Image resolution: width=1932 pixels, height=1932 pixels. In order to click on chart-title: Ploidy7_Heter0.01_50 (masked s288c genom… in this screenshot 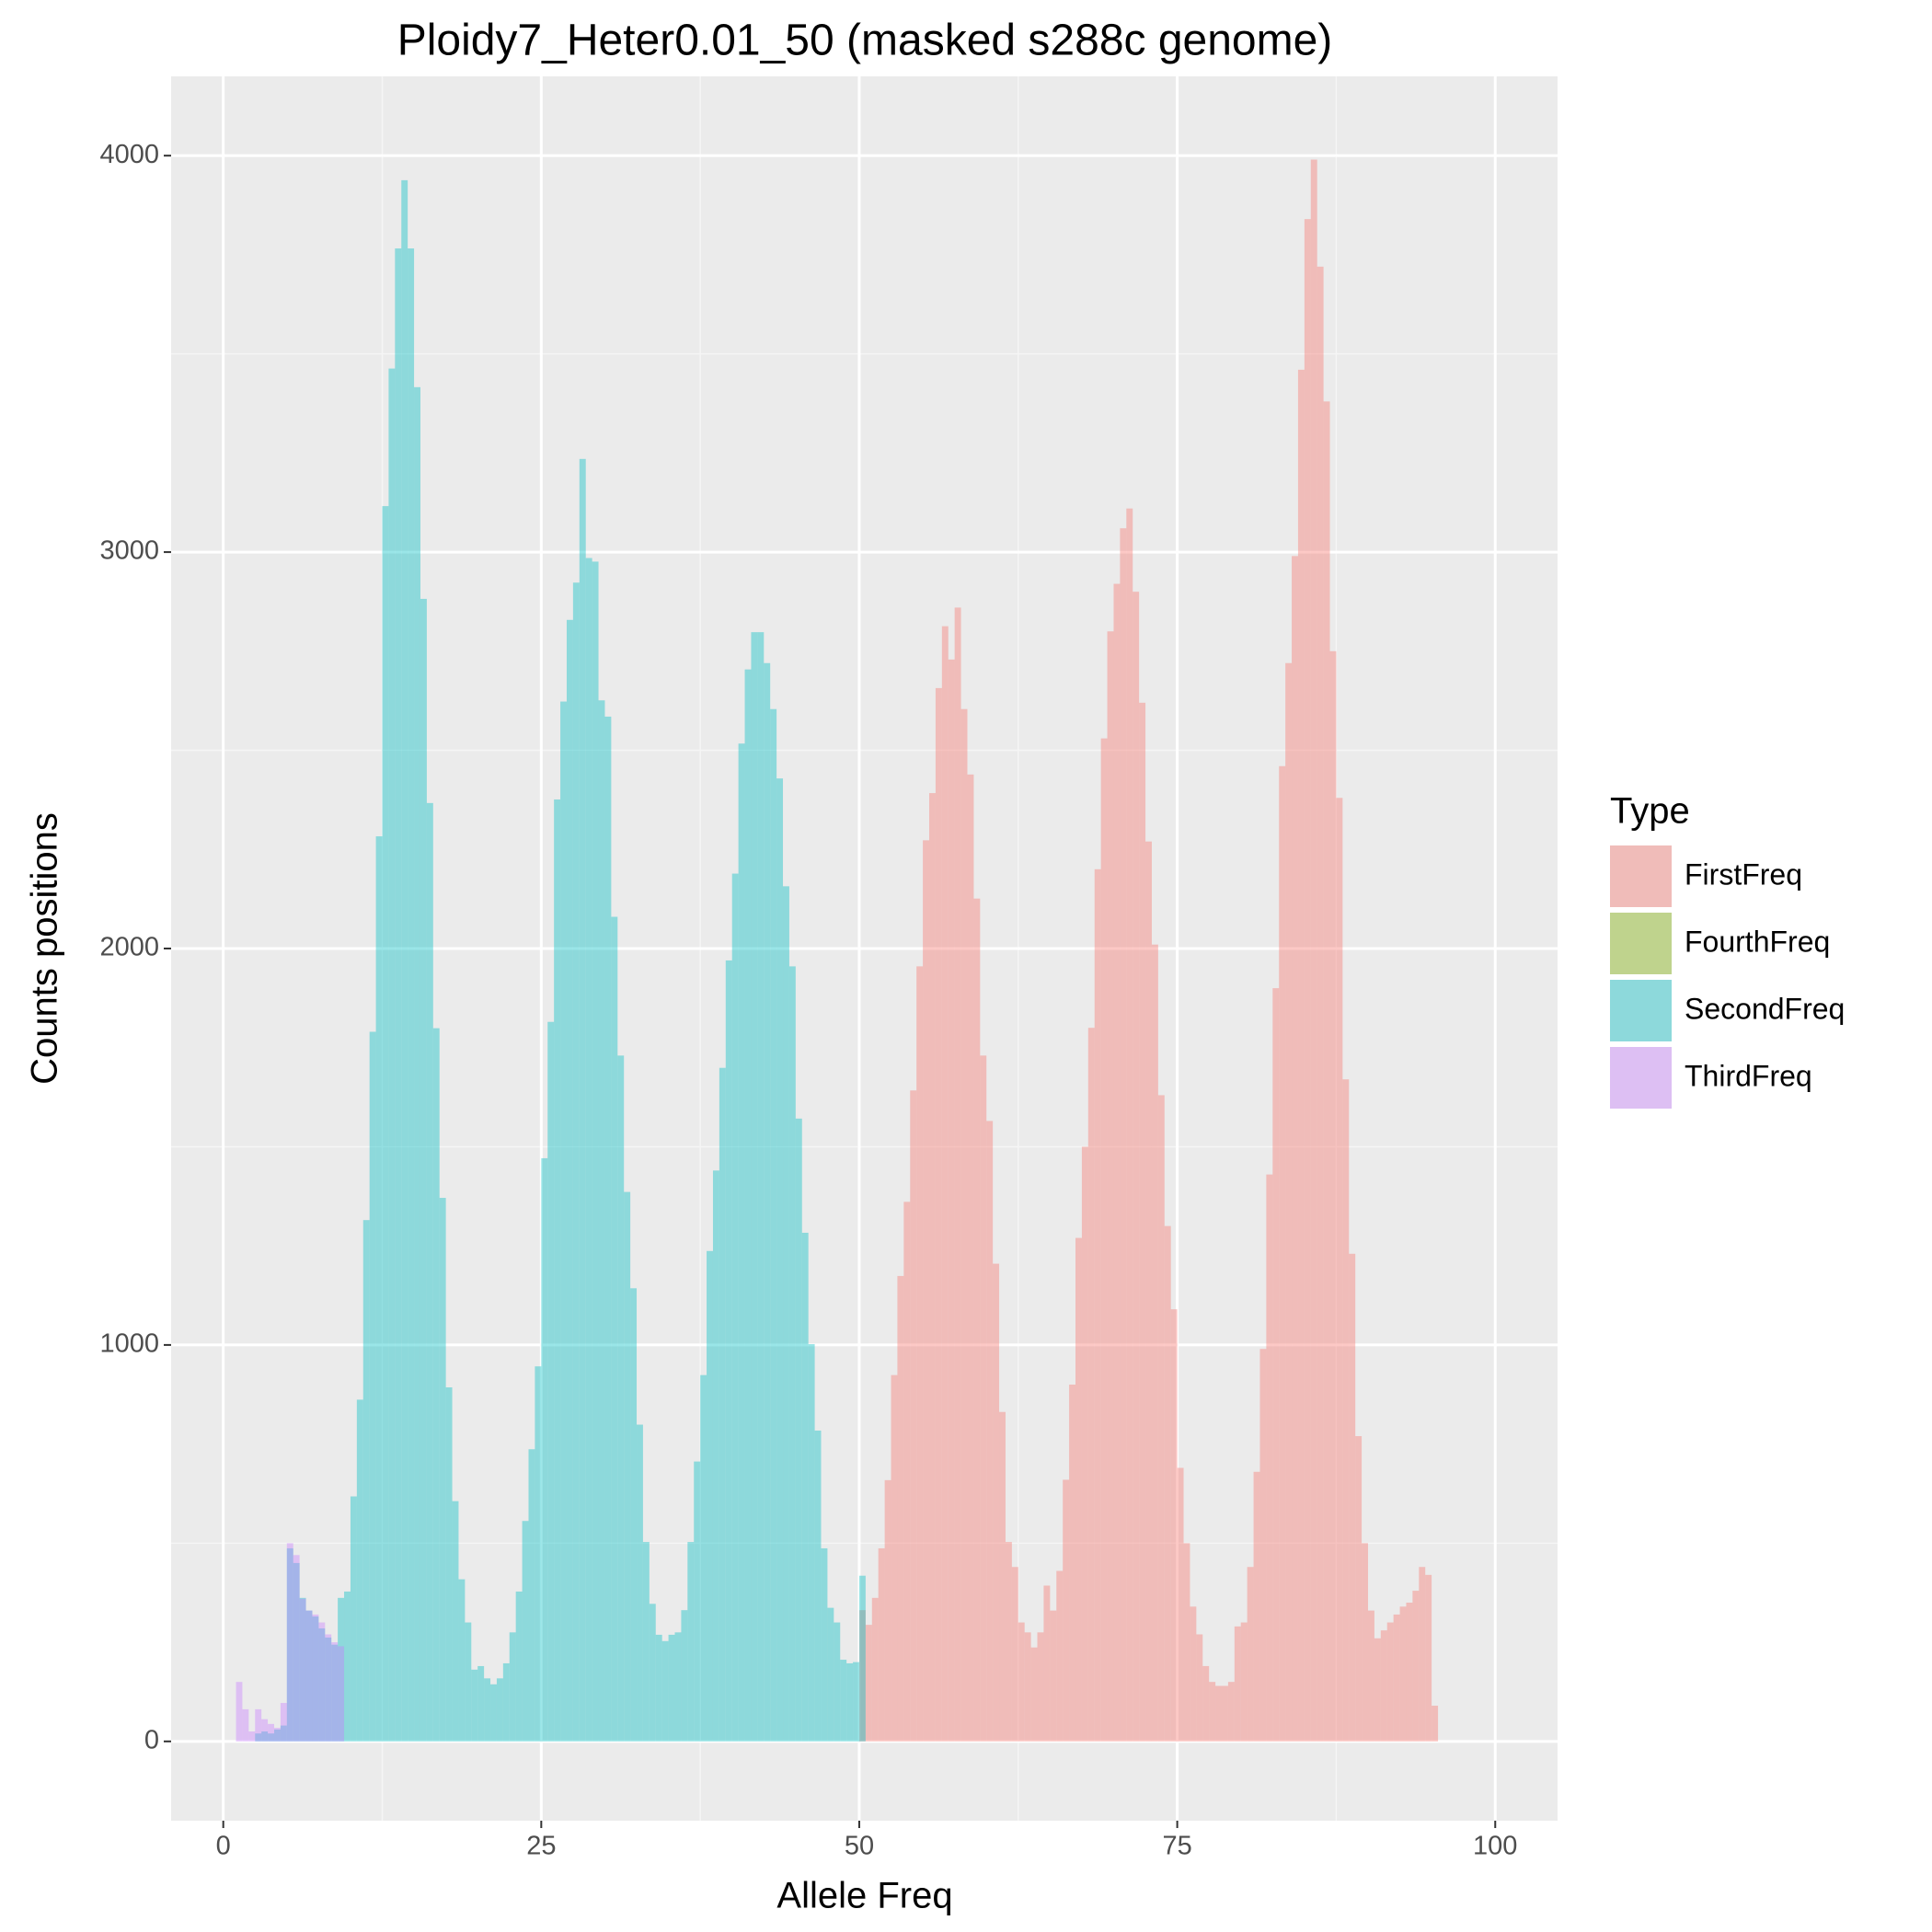, I will do `click(865, 41)`.